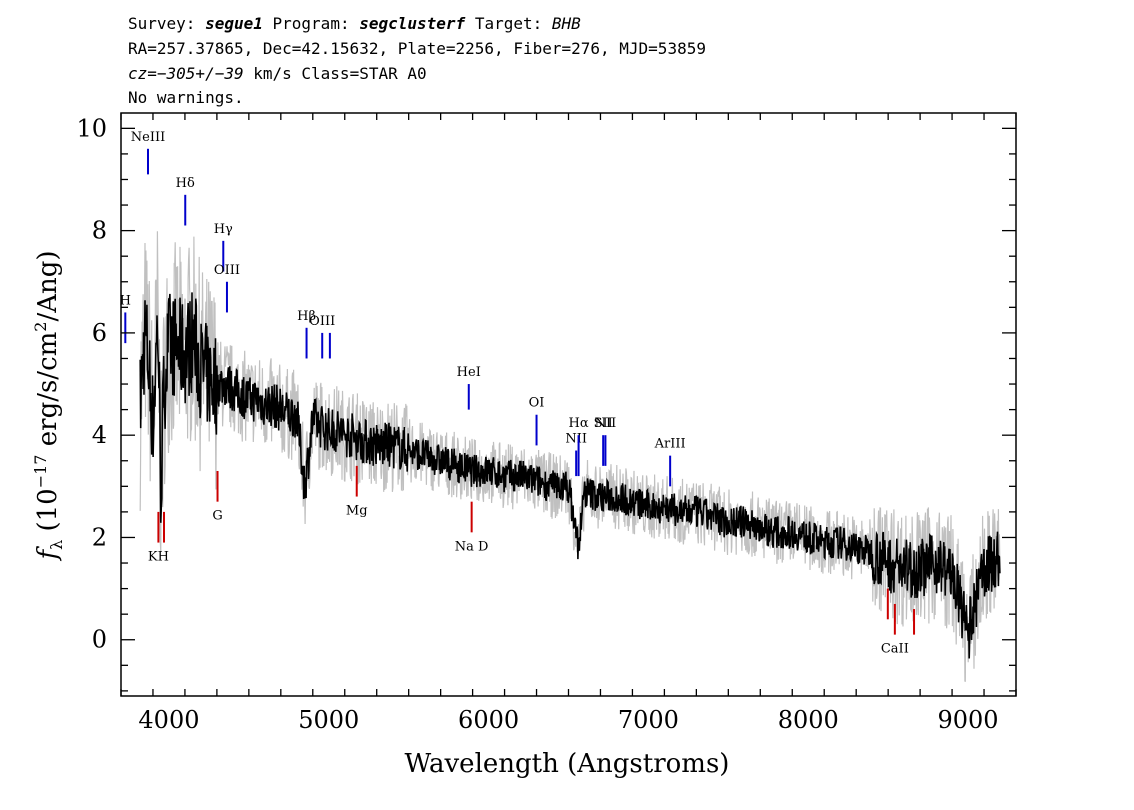 This screenshot has width=1134, height=810. Describe the element at coordinates (168, 720) in the screenshot. I see `x-tick-label-4000: 4000` at that location.